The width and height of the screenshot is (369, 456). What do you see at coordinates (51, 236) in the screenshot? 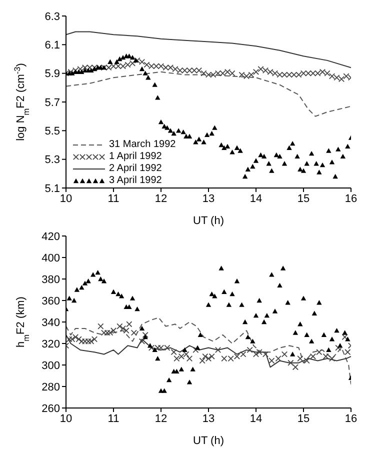
I see `y-tick-label: 420` at bounding box center [51, 236].